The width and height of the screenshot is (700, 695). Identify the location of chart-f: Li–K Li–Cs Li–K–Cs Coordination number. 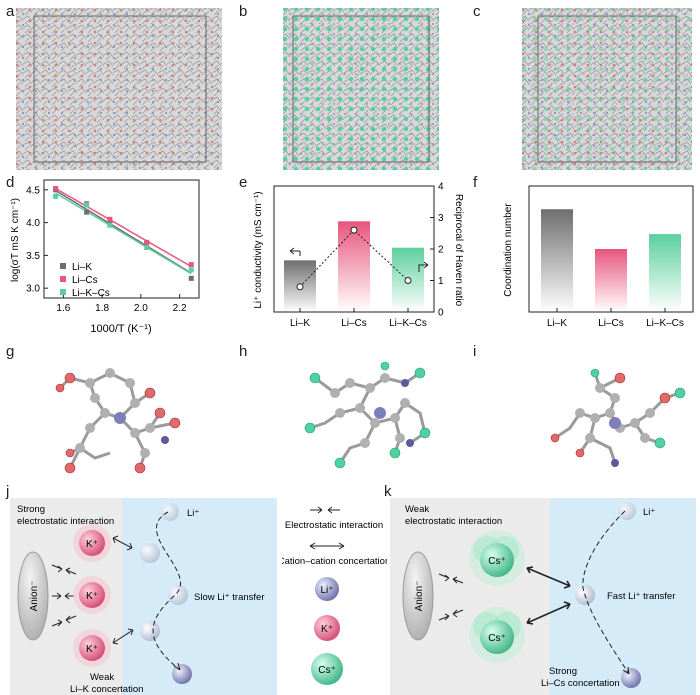
(598, 257).